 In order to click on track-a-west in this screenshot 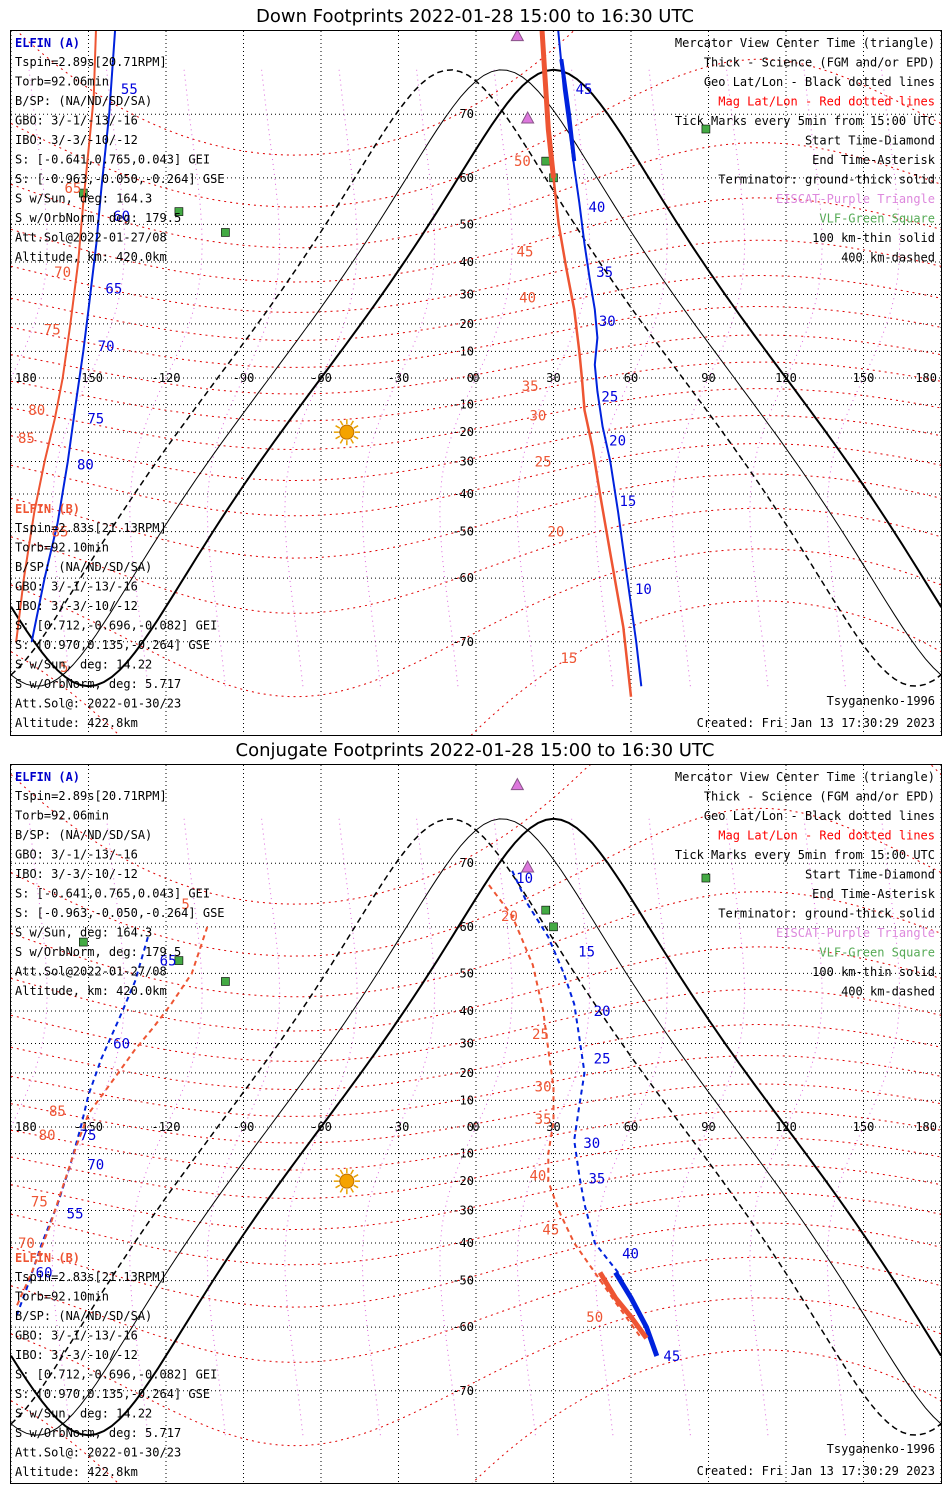, I will do `click(74, 321)`.